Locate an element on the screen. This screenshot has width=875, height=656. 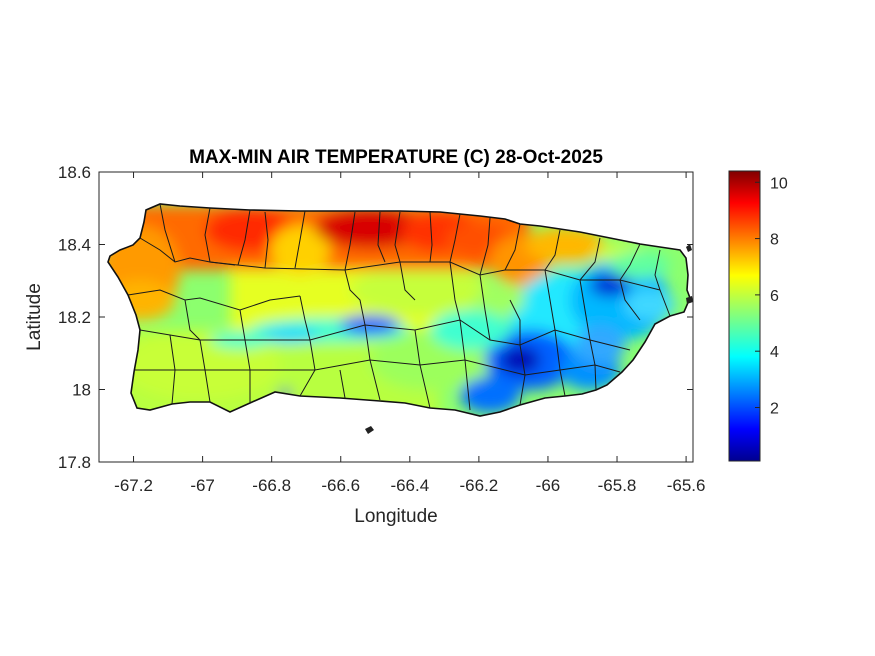
x-tick-label: -66.8 is located at coordinates (271, 485).